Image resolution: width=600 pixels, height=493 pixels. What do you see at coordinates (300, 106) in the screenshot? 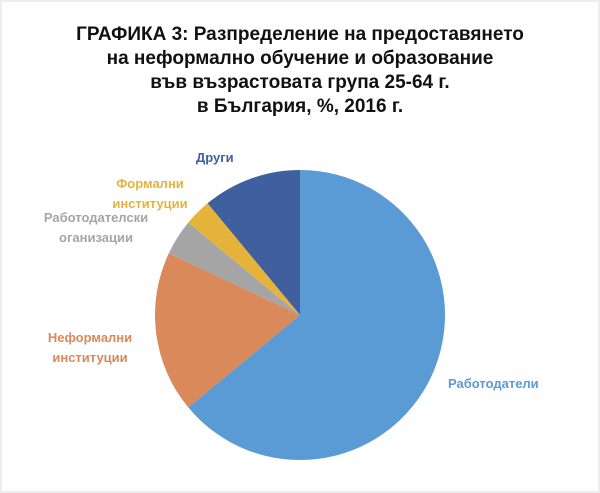
I see `chart-title: в България, %, 2016 г.` at bounding box center [300, 106].